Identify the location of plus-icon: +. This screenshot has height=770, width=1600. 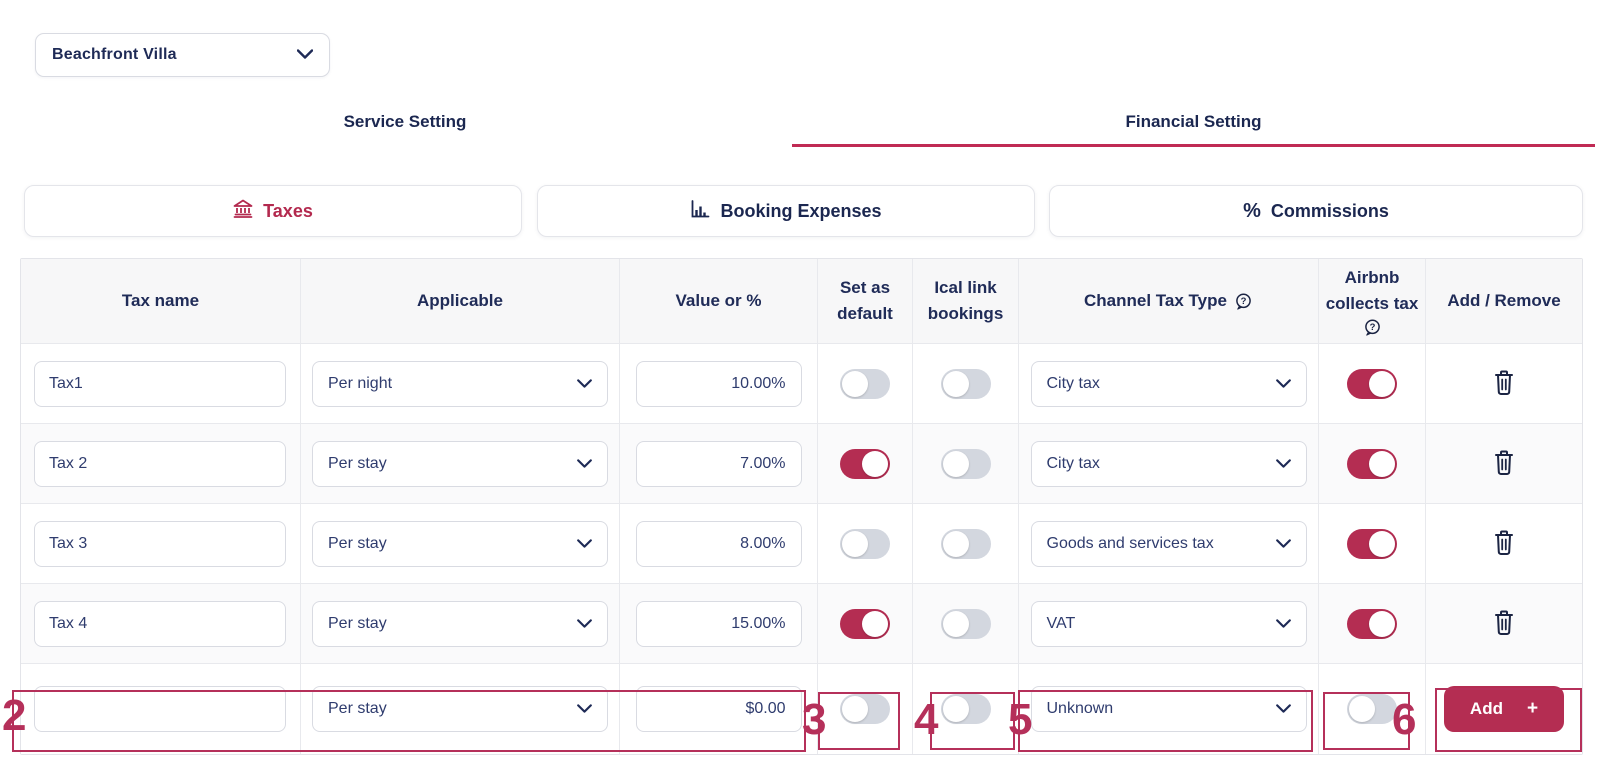
(1532, 708).